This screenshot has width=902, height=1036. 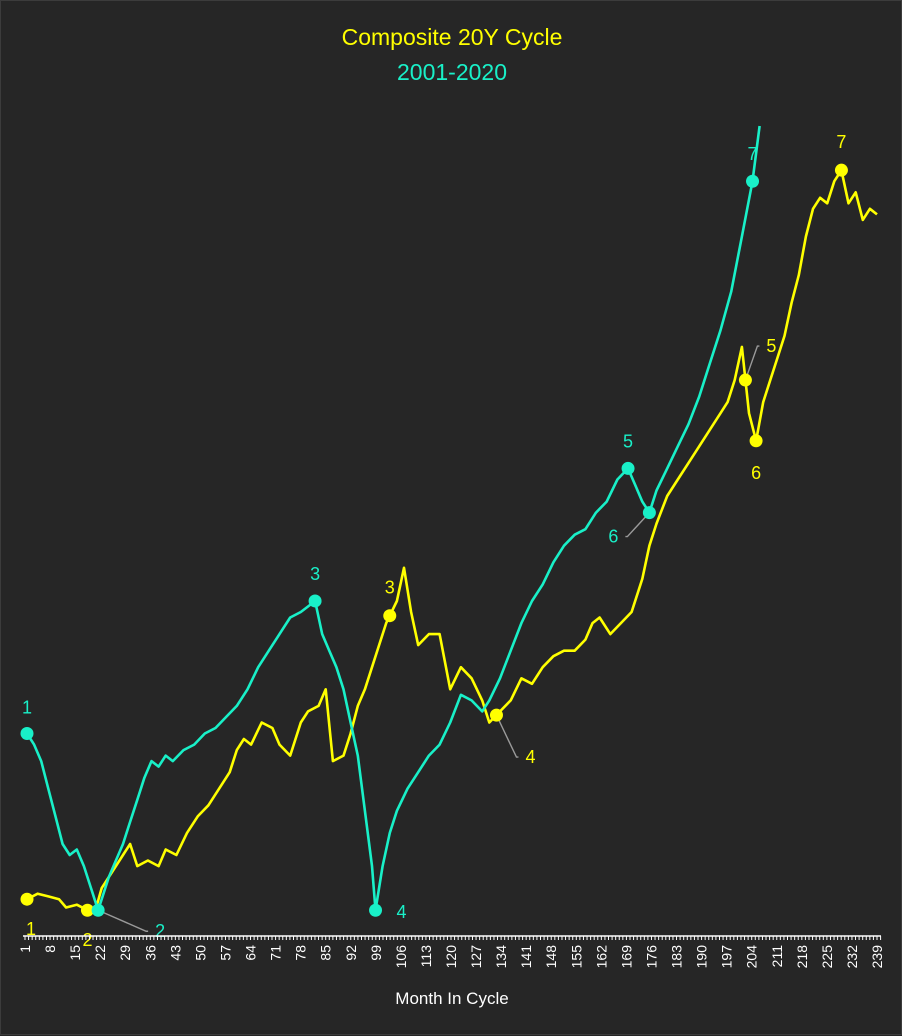 What do you see at coordinates (401, 957) in the screenshot?
I see `x-tick-label: 106` at bounding box center [401, 957].